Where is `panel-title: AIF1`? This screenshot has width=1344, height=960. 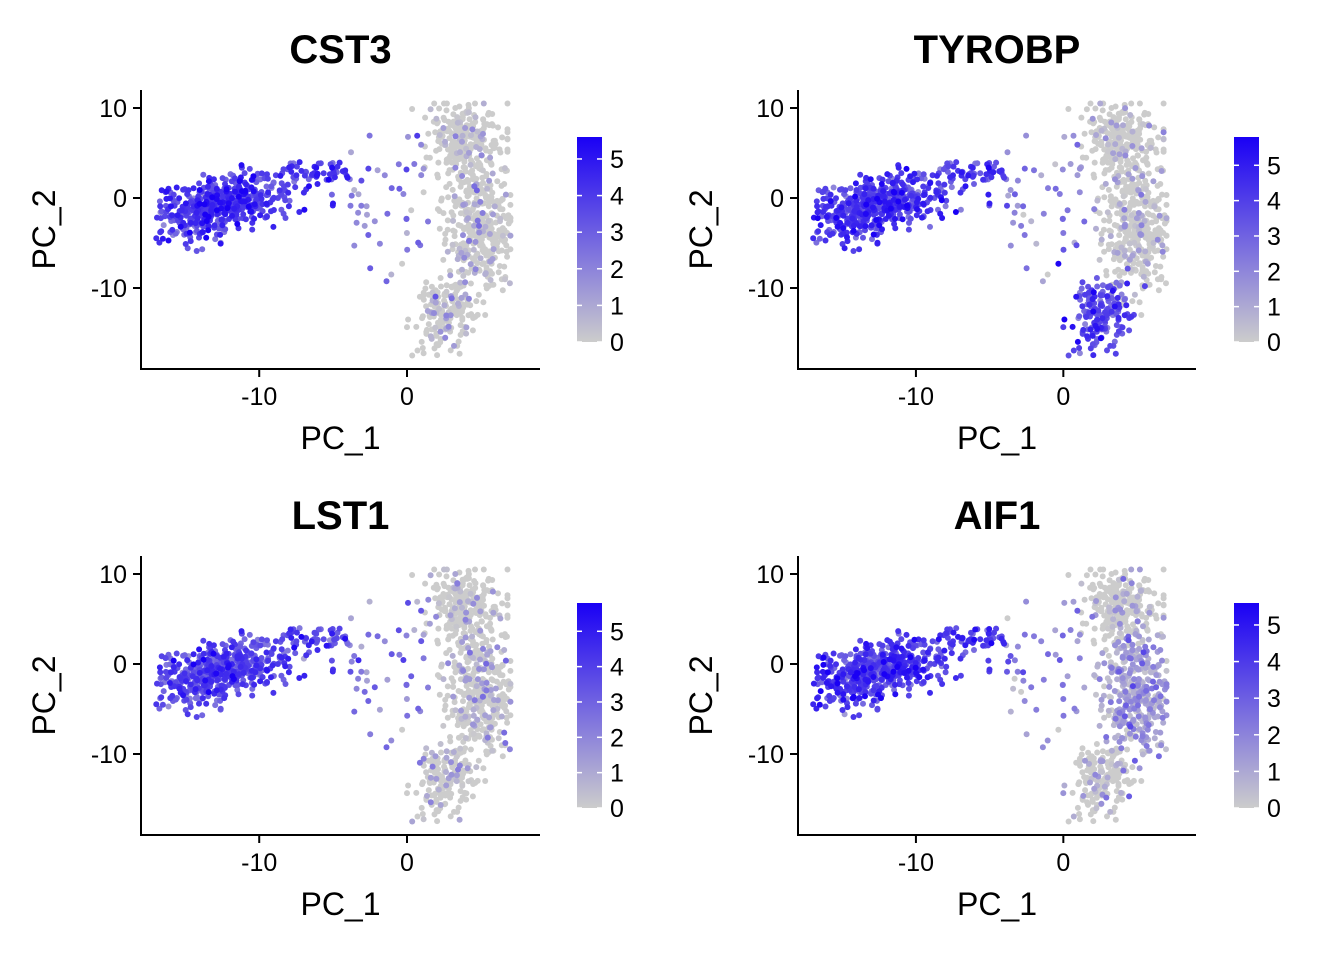 panel-title: AIF1 is located at coordinates (997, 516).